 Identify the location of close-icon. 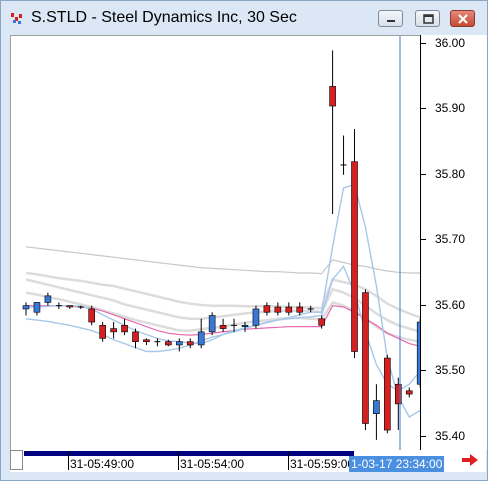
(463, 19).